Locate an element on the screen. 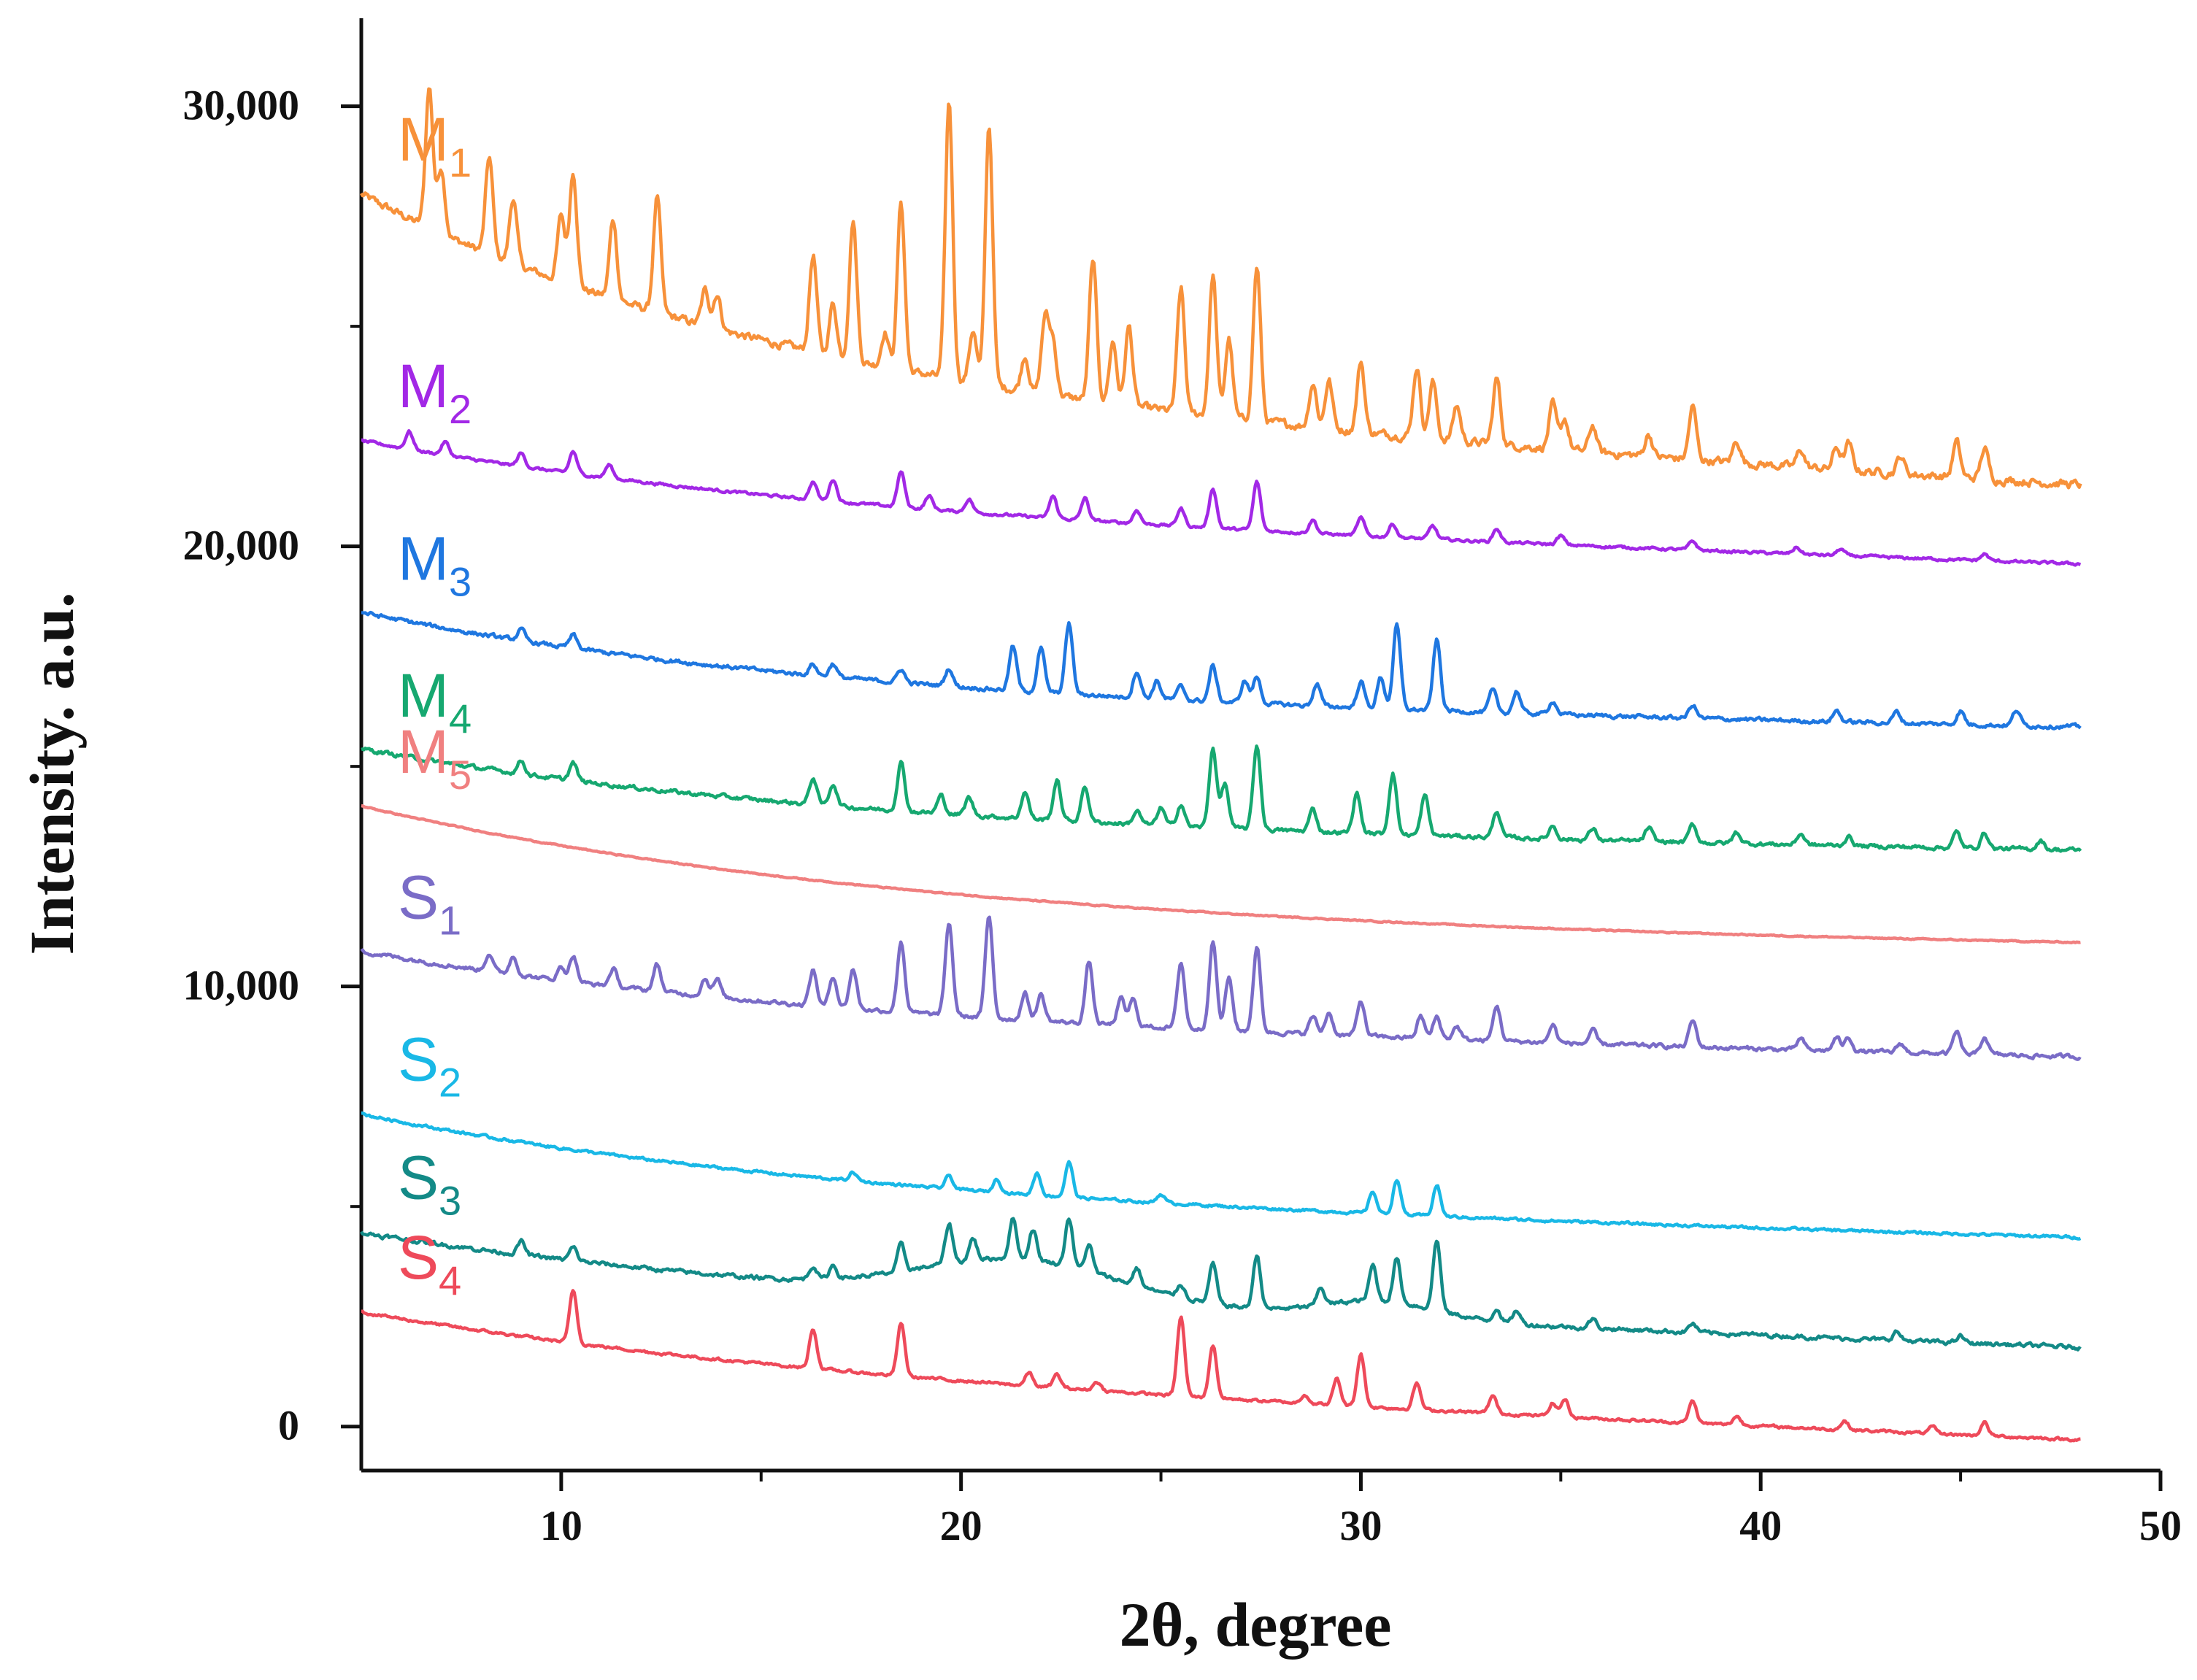 The height and width of the screenshot is (1680, 2197). series-line-M5 is located at coordinates (1221, 875).